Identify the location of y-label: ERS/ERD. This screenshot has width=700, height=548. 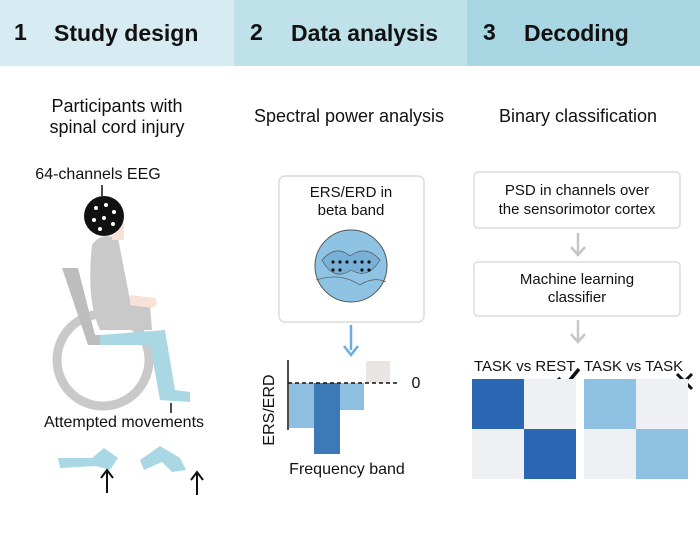
(269, 409).